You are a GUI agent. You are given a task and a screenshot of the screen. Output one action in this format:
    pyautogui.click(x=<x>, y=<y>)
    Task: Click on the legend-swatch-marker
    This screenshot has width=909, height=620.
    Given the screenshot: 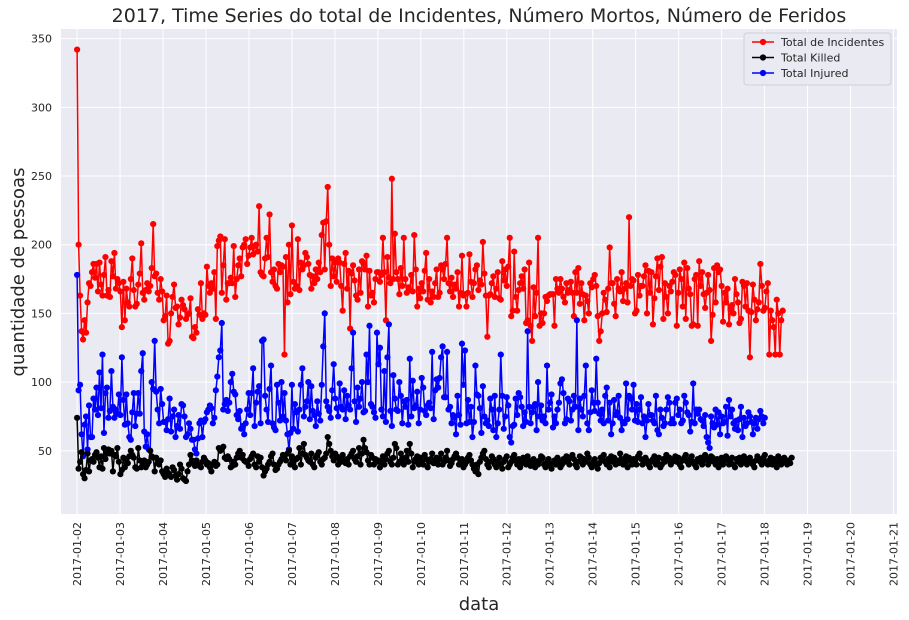 What is the action you would take?
    pyautogui.click(x=763, y=73)
    